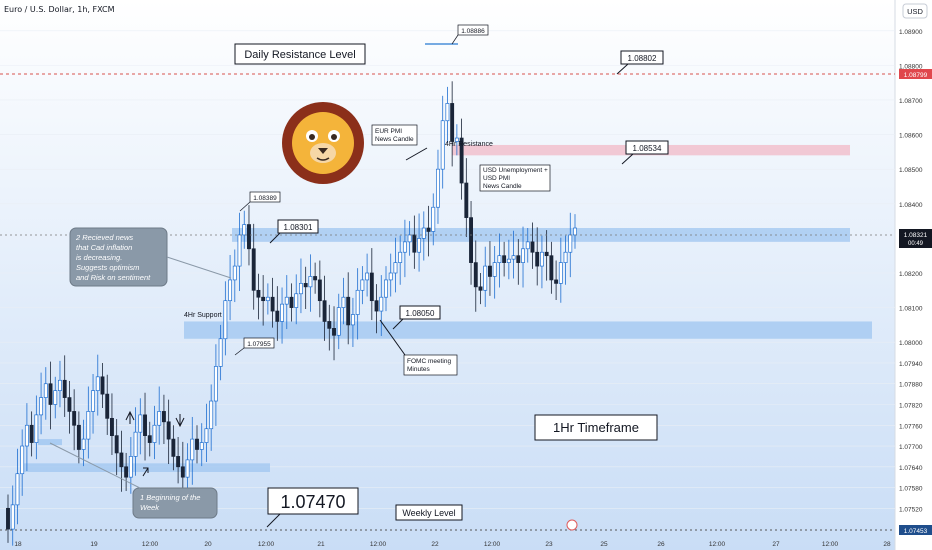  I want to click on resistance-price-tag, so click(915, 74).